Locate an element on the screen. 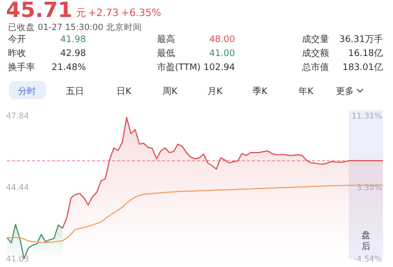 This screenshot has width=393, height=267. text: 换手率 is located at coordinates (21, 67).